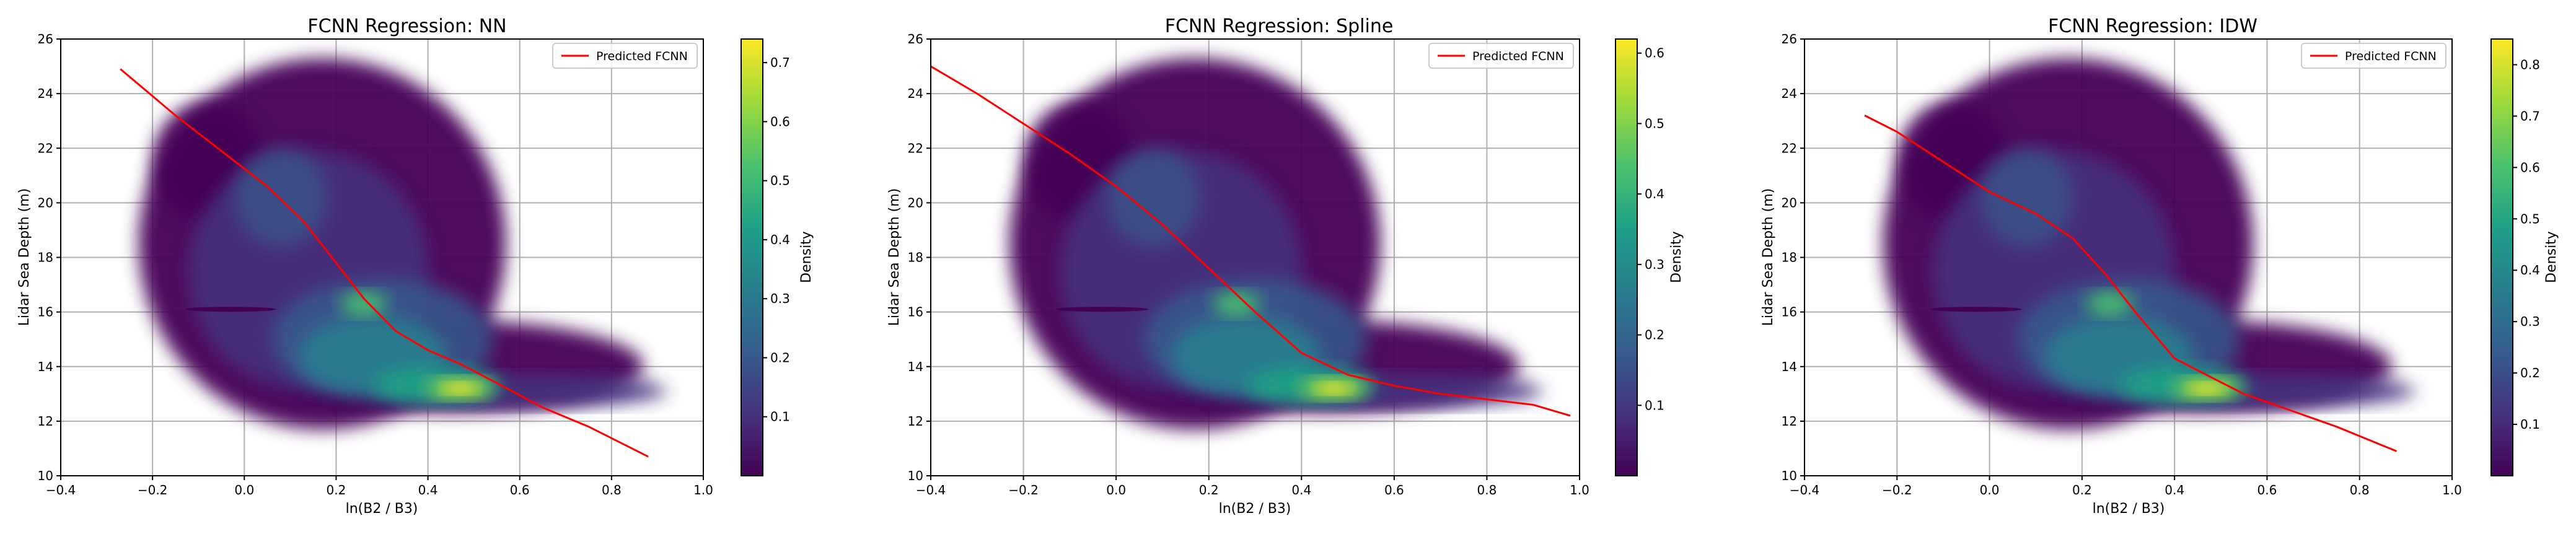  What do you see at coordinates (2082, 490) in the screenshot?
I see `x-tick-label: 0.2` at bounding box center [2082, 490].